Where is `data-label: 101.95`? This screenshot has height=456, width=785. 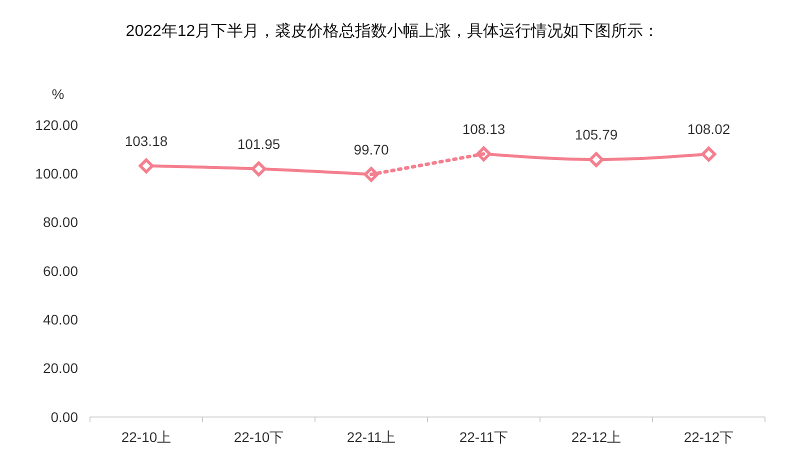
data-label: 101.95 is located at coordinates (258, 144).